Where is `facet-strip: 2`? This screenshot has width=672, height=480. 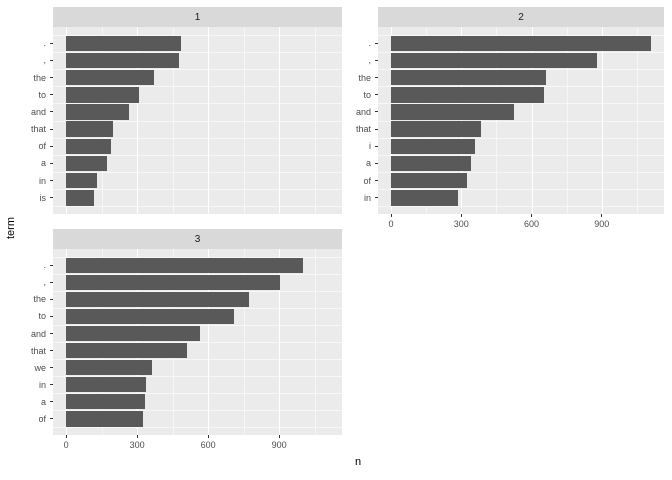 facet-strip: 2 is located at coordinates (521, 17).